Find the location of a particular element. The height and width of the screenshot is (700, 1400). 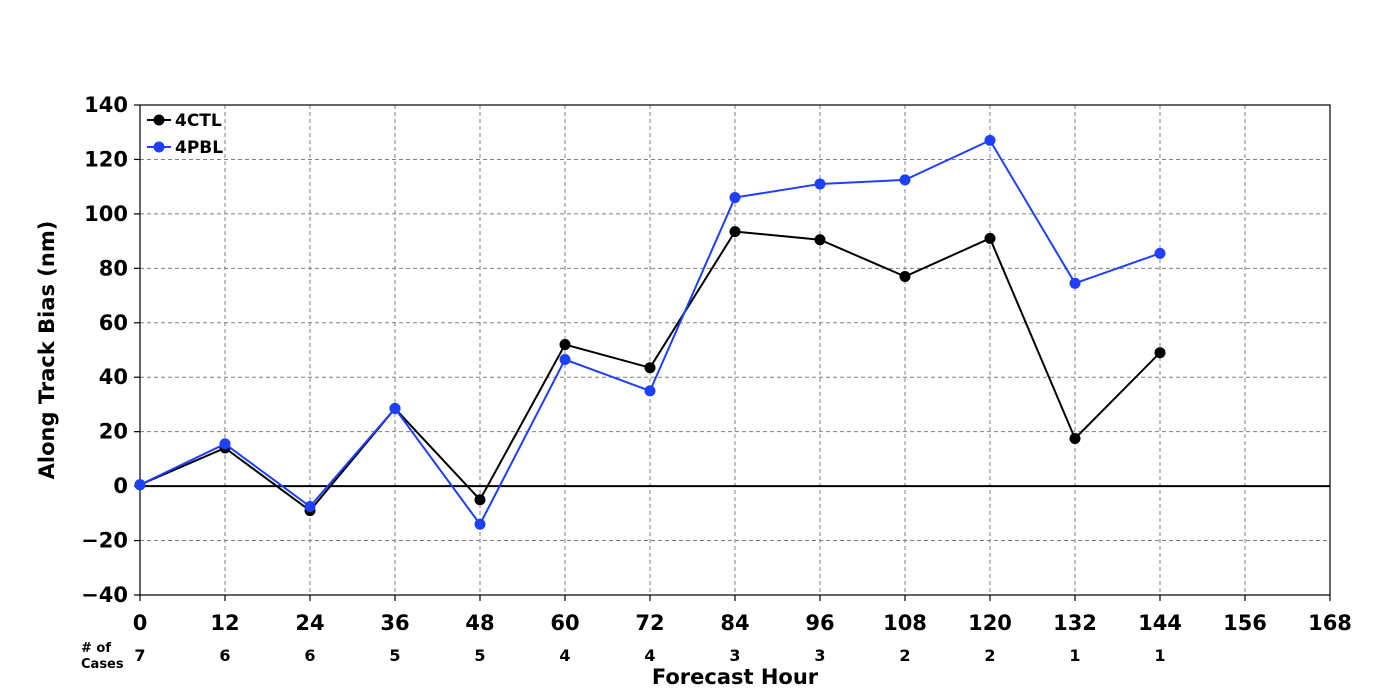

y-tick-label: 0 is located at coordinates (120, 486).